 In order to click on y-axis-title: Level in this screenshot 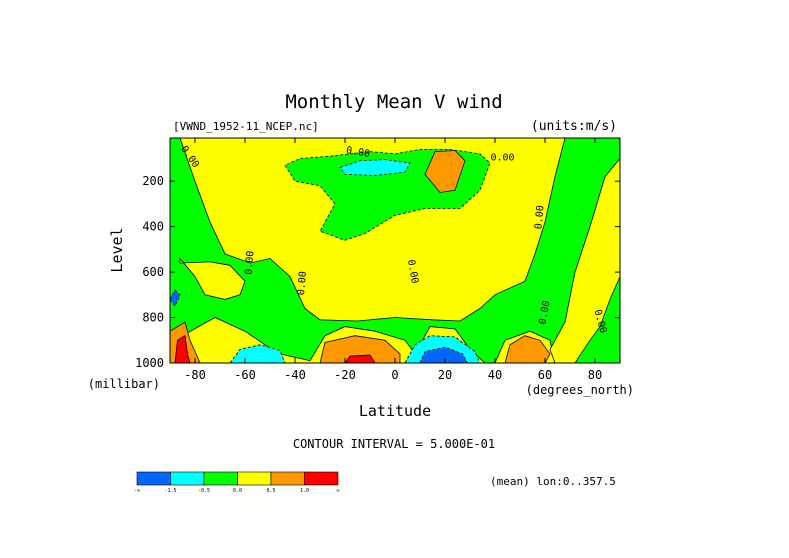, I will do `click(117, 249)`.